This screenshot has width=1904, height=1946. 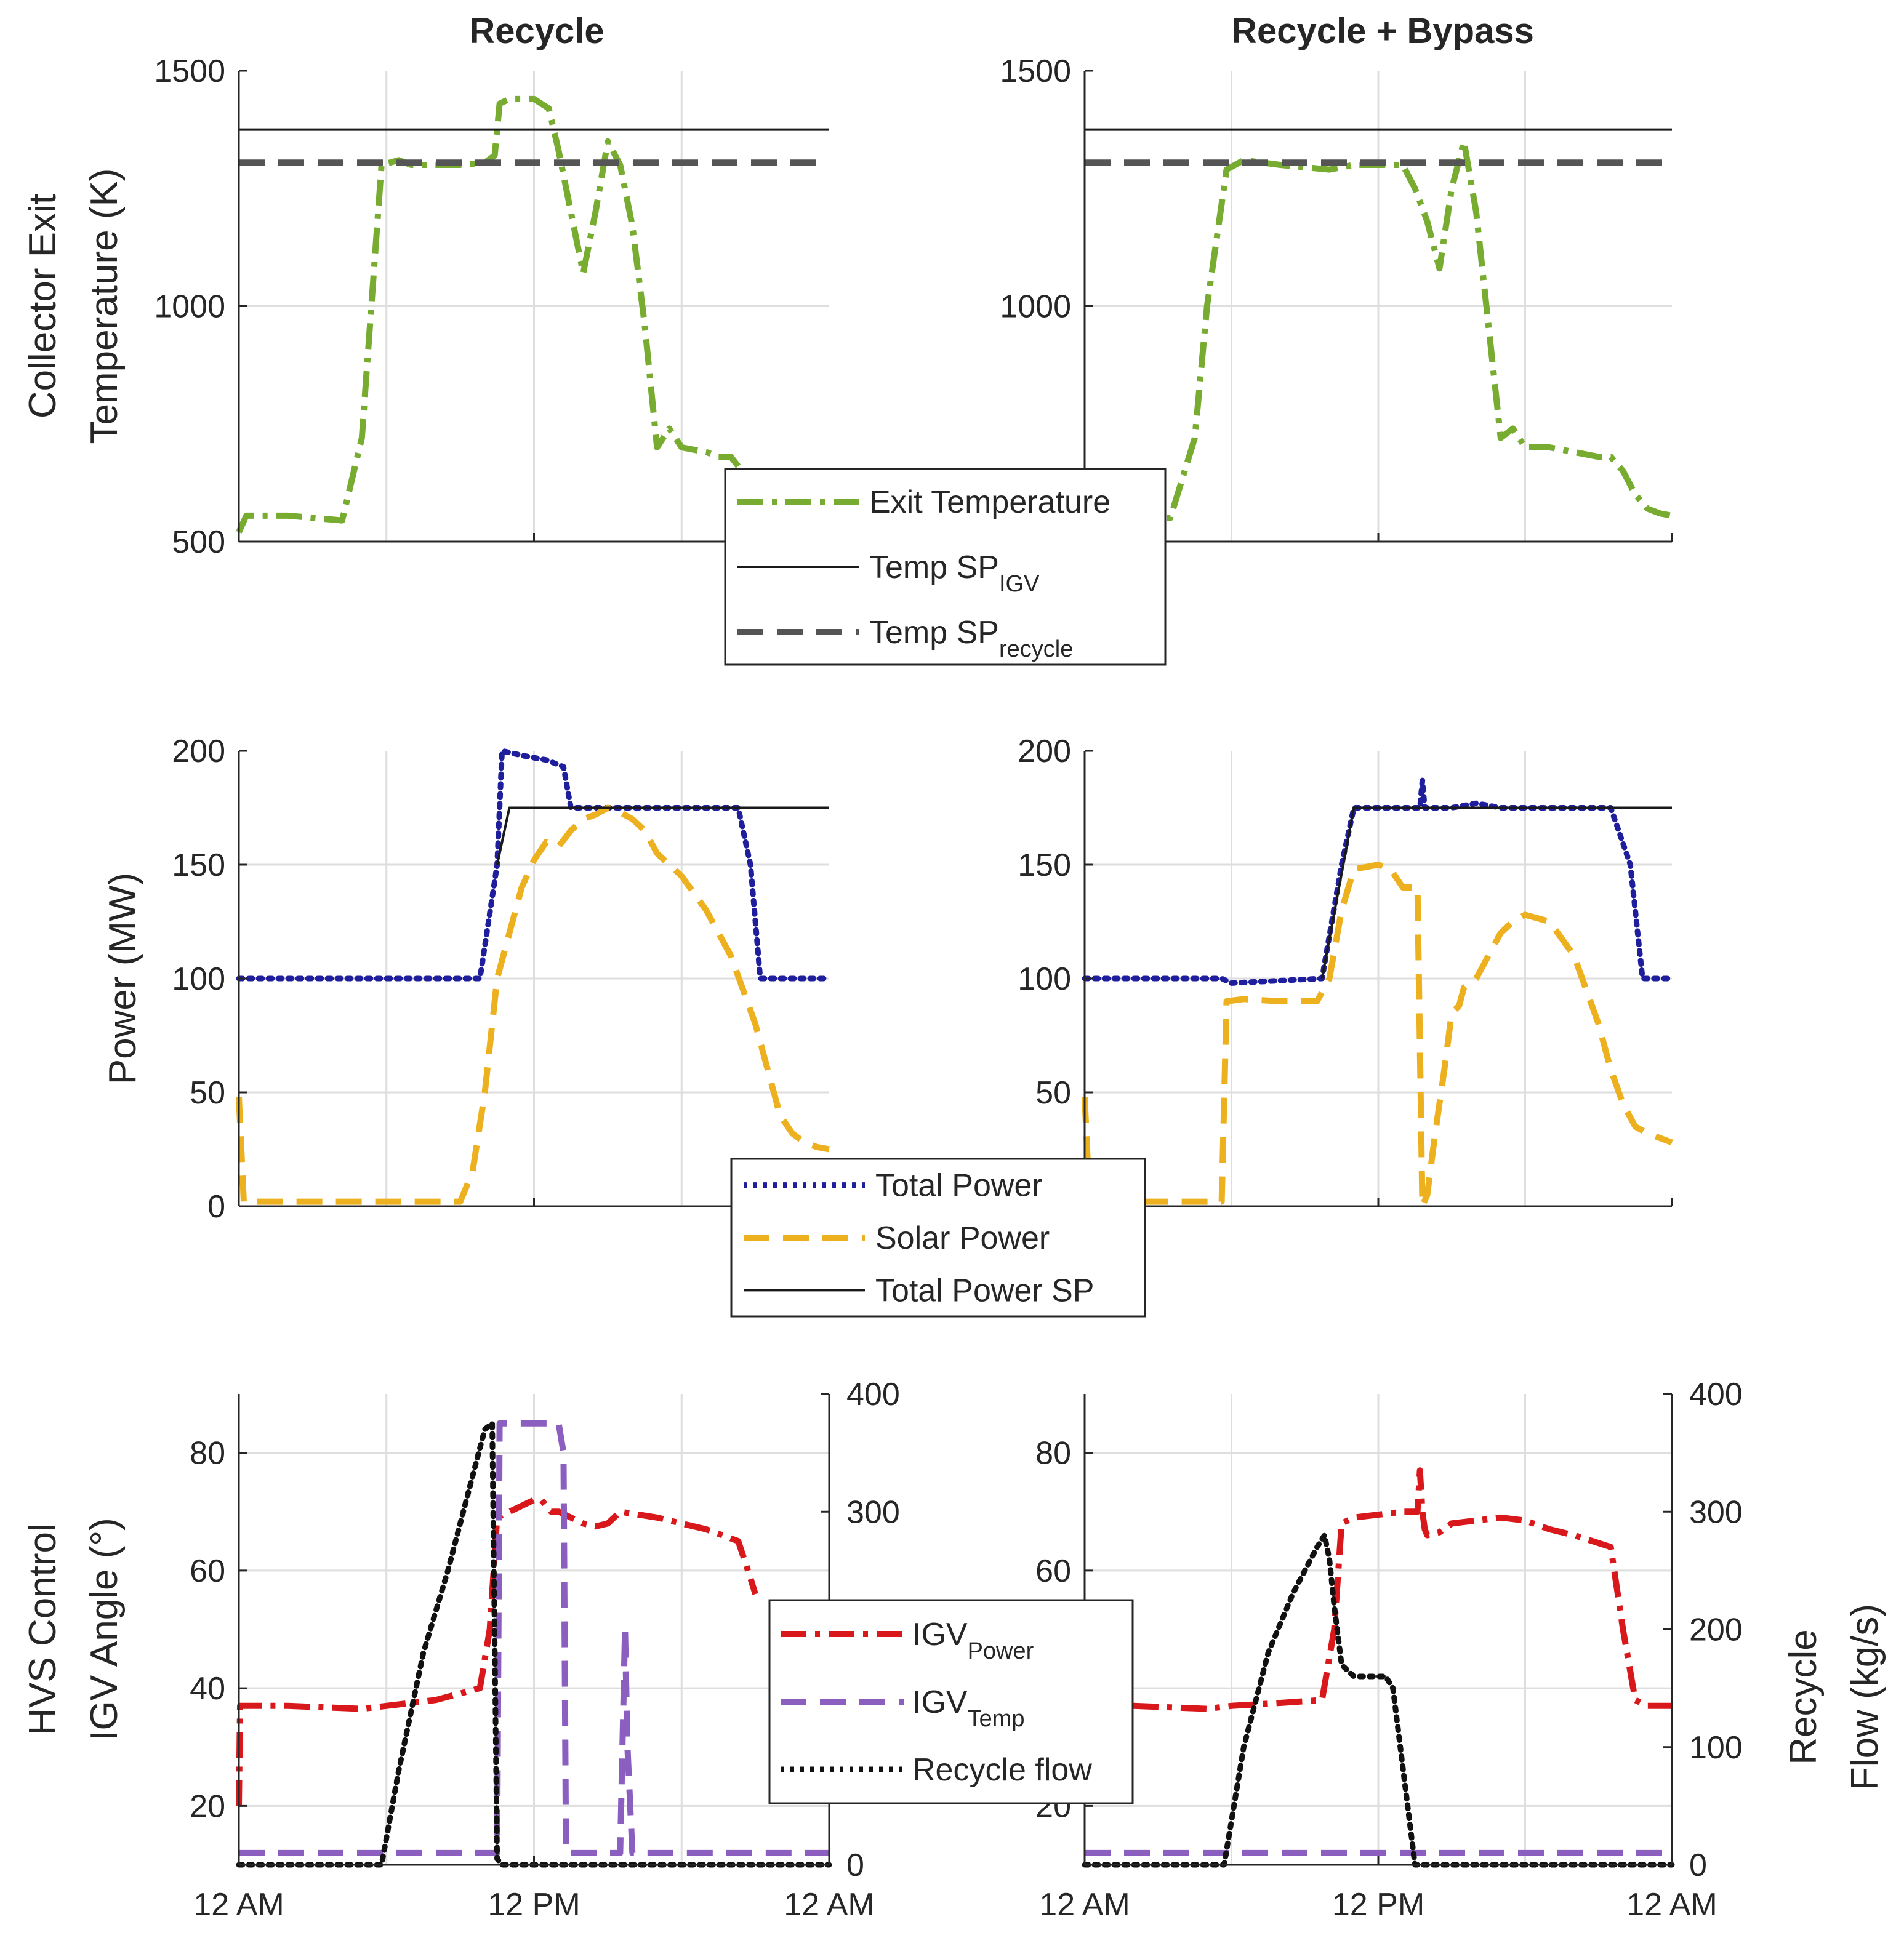 What do you see at coordinates (43, 306) in the screenshot?
I see `y-axis-label: Collector Exit` at bounding box center [43, 306].